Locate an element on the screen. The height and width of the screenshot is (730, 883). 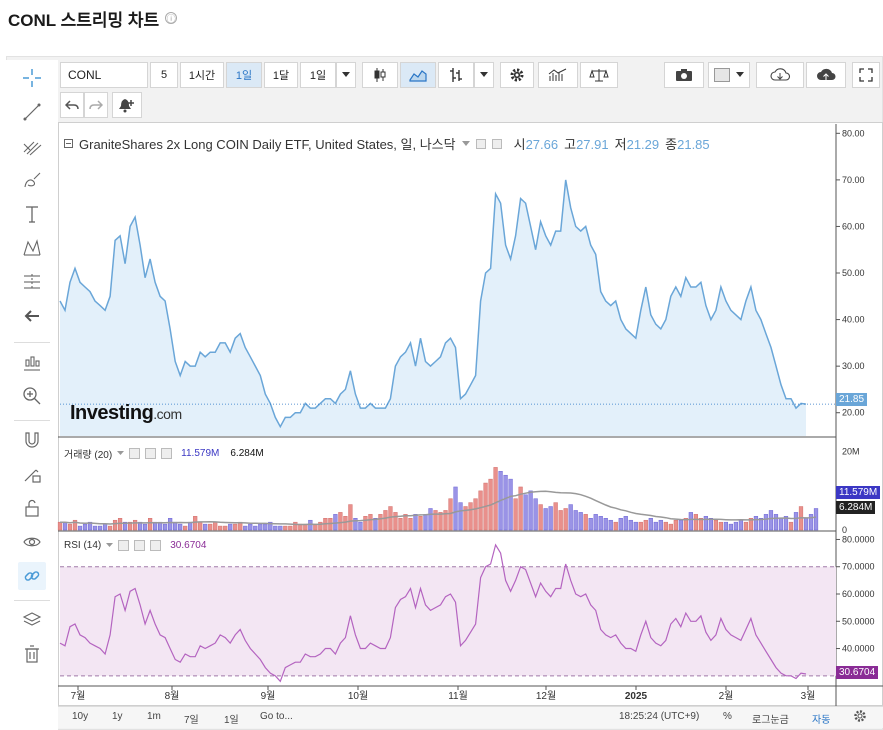
pattern-icon is located at coordinates (32, 248).